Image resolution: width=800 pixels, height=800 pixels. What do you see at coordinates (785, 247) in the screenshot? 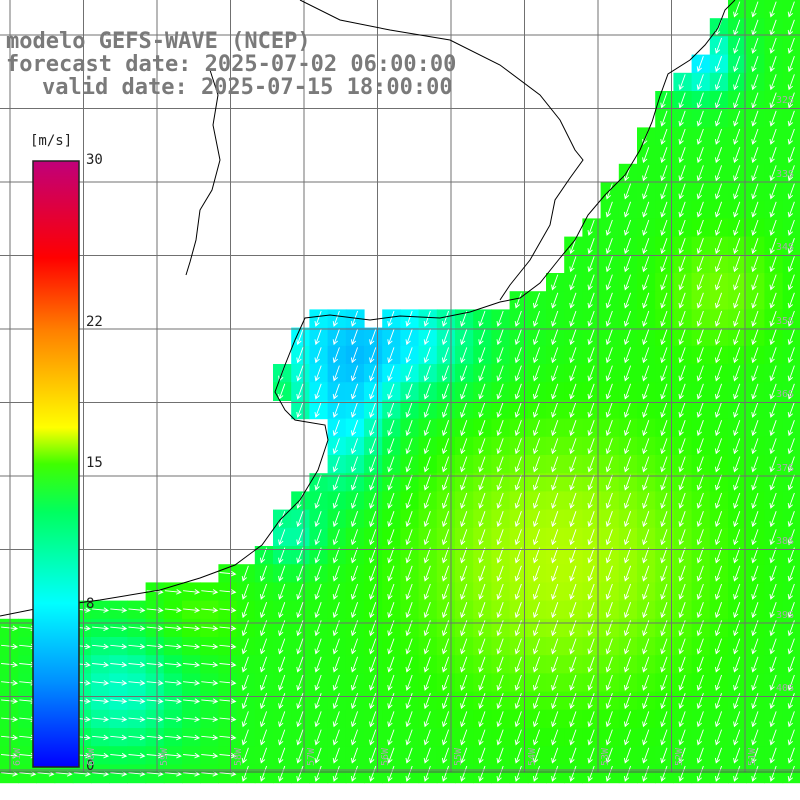
I see `latitude-label: 34S` at bounding box center [785, 247].